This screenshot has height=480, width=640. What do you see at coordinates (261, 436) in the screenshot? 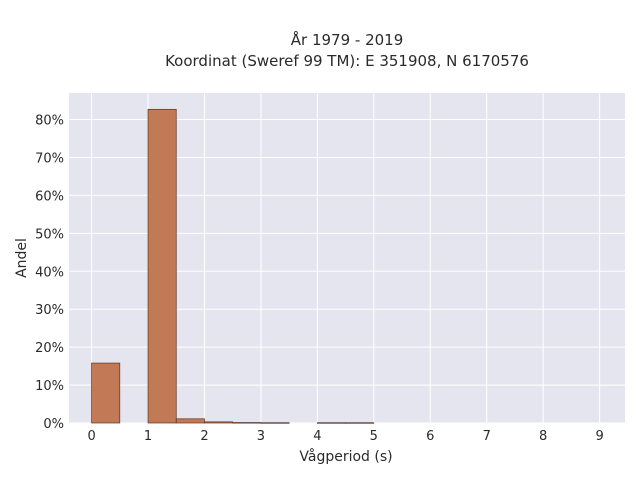
I see `x-tick-label: 3` at bounding box center [261, 436].